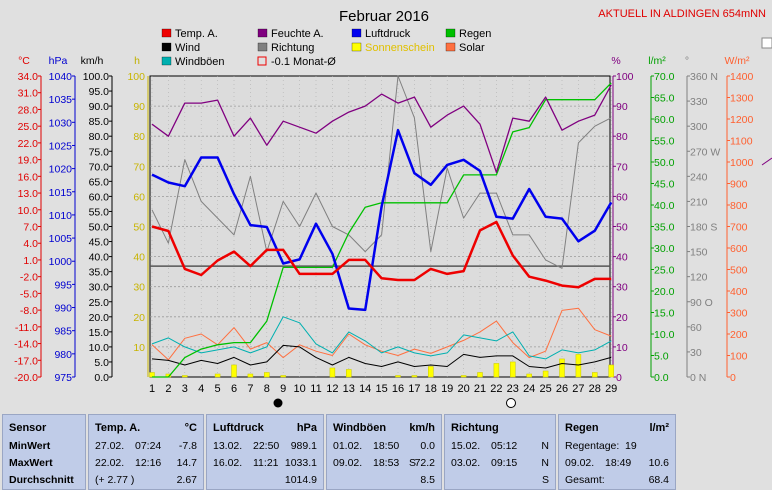 The width and height of the screenshot is (772, 490). Describe the element at coordinates (136, 77) in the screenshot. I see `sun-tick-label: 100` at that location.